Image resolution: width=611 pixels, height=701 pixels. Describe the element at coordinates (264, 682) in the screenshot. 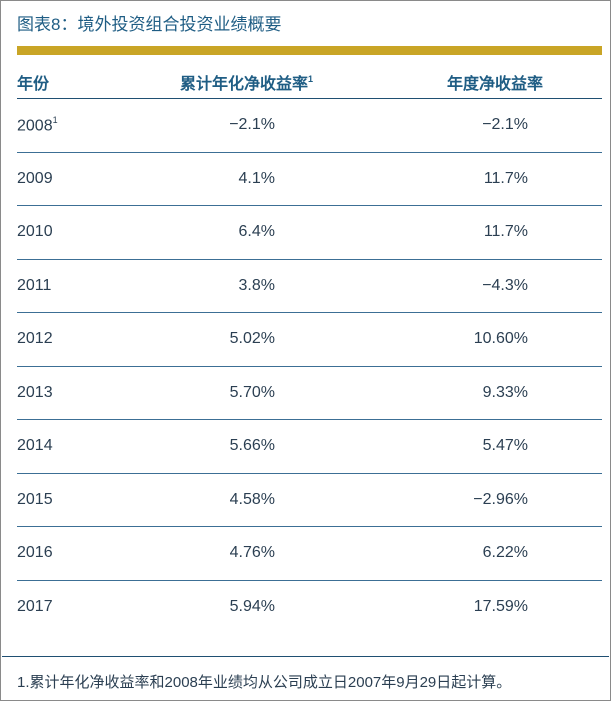

I see `footnote: 1.累计年化净收益率和2008年业绩均从公司成立日2007年9月29日起计算。` at that location.